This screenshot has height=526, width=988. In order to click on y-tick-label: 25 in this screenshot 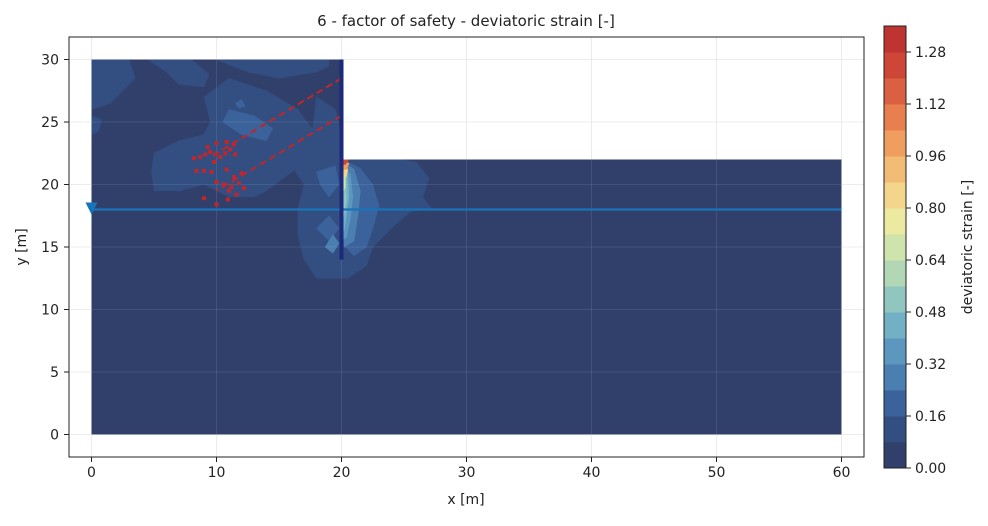, I will do `click(50, 123)`.